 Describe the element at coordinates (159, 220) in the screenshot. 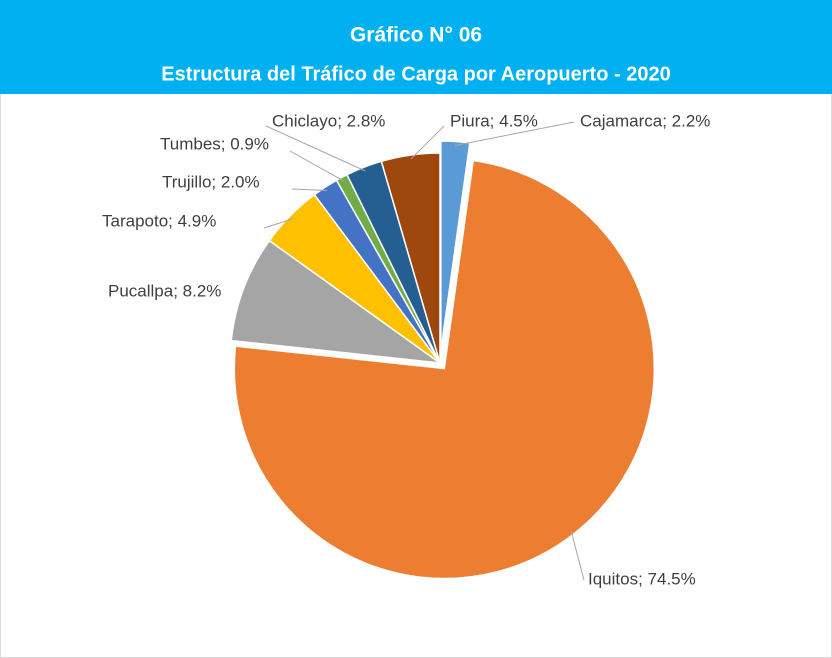

I see `data-label: Tarapoto; 4.9%` at that location.